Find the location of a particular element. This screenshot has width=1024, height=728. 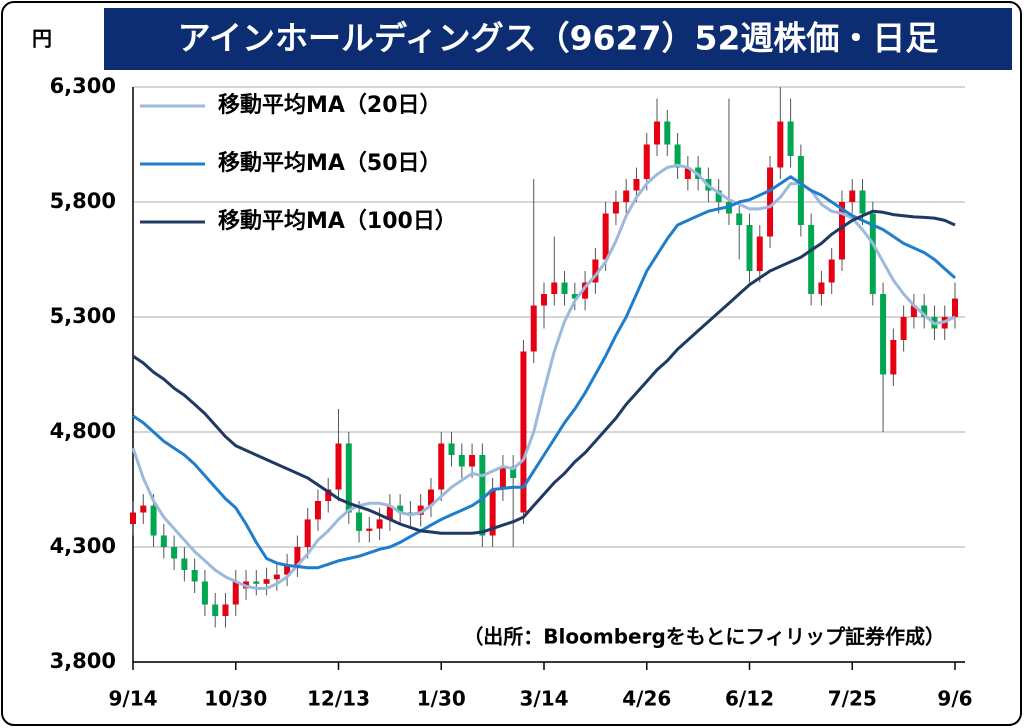

y-tick-label: 3,800 is located at coordinates (83, 661).